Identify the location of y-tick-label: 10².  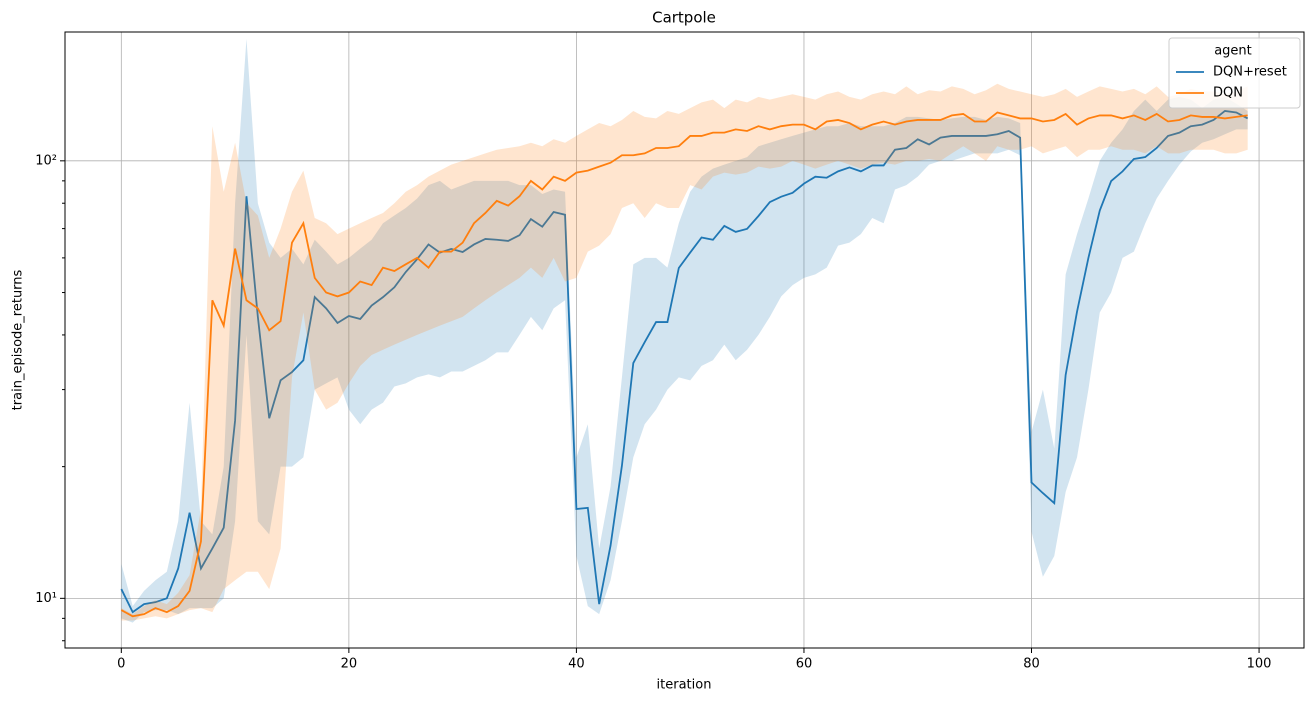
(46, 160).